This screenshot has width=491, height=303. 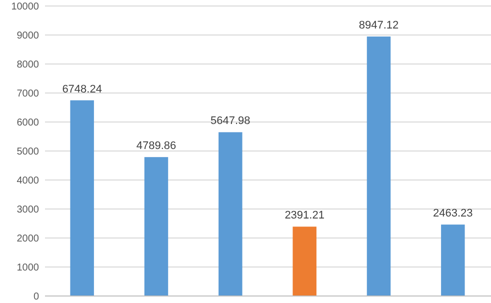 I want to click on data-label: 5647.98, so click(x=230, y=121).